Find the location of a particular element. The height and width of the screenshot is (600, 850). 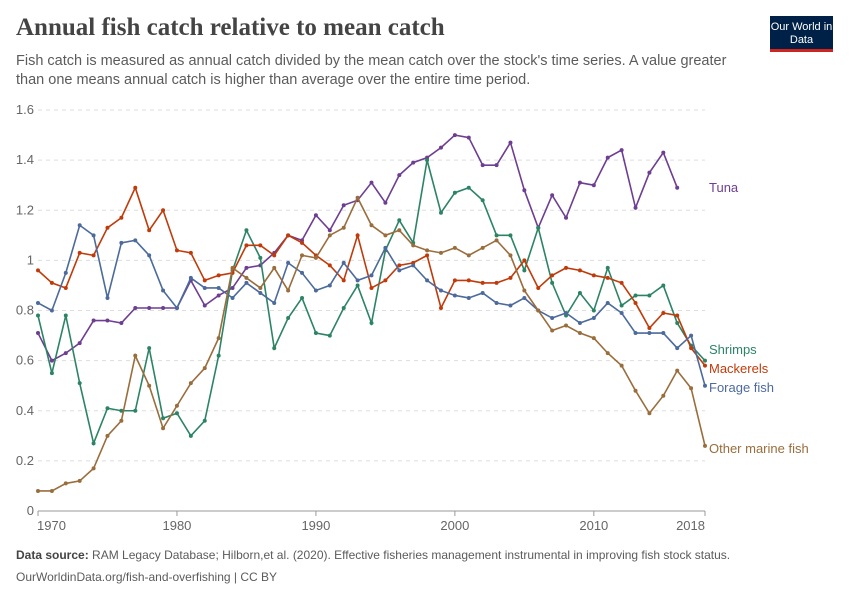

y-tick-label: 0.8 is located at coordinates (25, 310).